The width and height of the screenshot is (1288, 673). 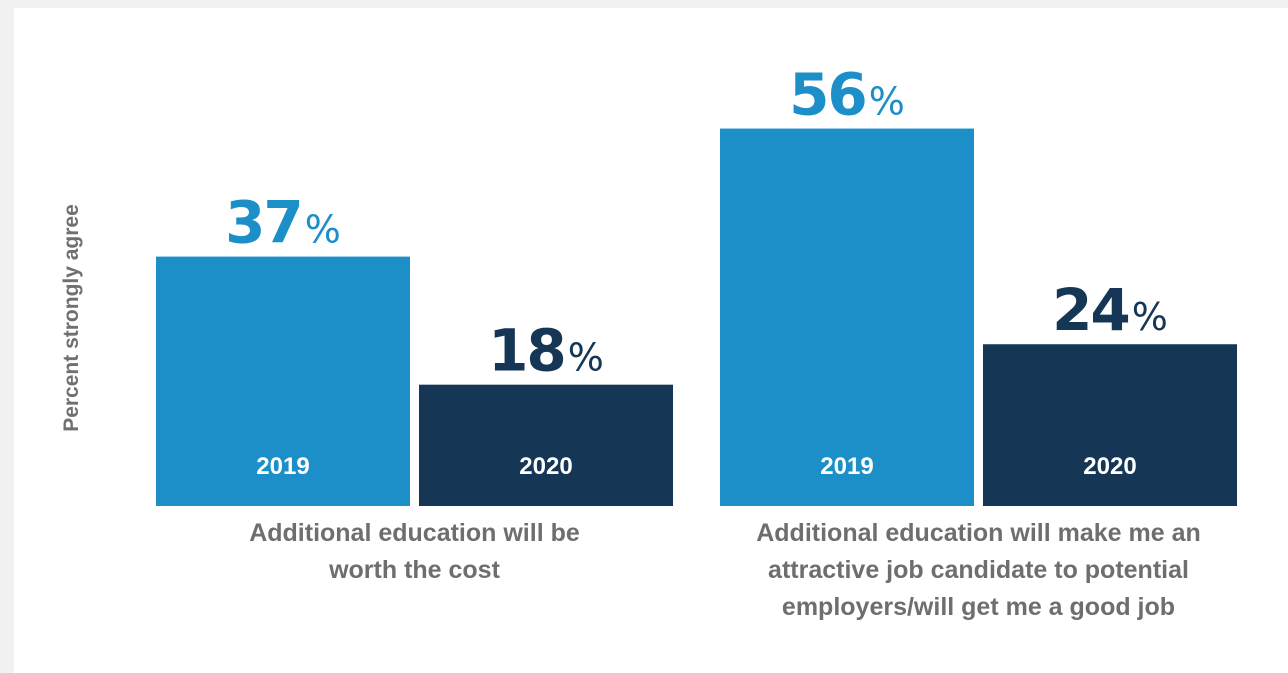 What do you see at coordinates (526, 351) in the screenshot?
I see `bar-value-number: 18` at bounding box center [526, 351].